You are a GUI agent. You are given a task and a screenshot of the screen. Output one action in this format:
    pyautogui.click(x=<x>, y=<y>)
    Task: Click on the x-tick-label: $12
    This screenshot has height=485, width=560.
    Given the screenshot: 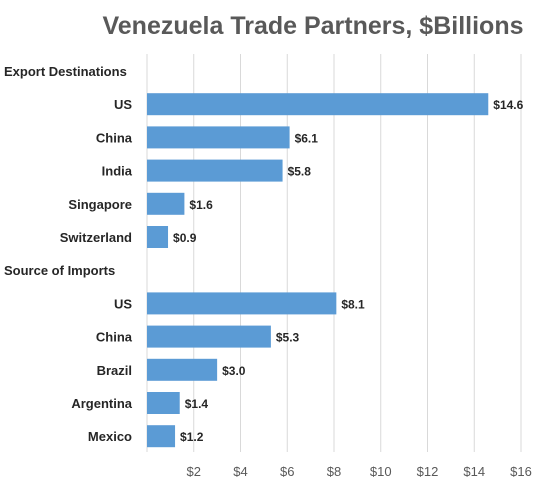 What is the action you would take?
    pyautogui.click(x=428, y=471)
    